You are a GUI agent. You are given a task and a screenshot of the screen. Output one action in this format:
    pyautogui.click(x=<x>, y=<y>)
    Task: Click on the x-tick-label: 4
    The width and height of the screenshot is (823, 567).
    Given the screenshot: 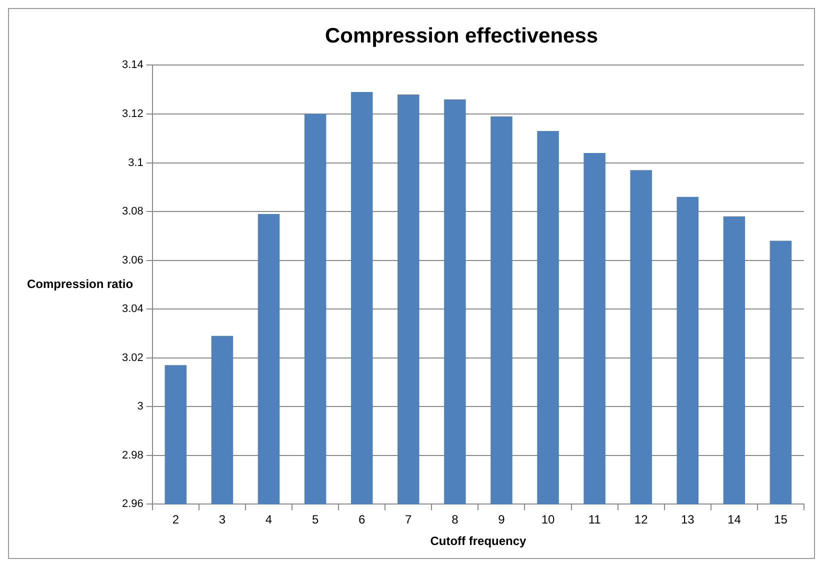 What is the action you would take?
    pyautogui.click(x=268, y=519)
    